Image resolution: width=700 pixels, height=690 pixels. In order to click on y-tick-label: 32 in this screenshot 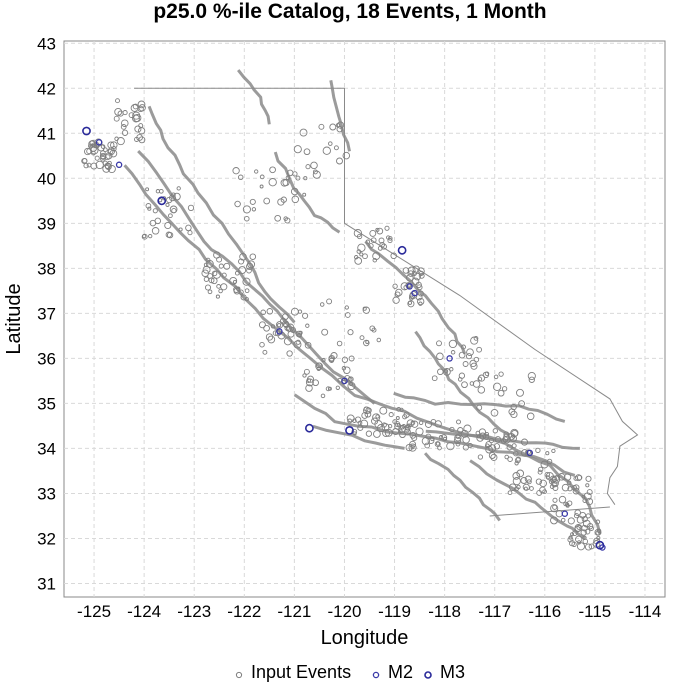, I will do `click(46, 538)`.